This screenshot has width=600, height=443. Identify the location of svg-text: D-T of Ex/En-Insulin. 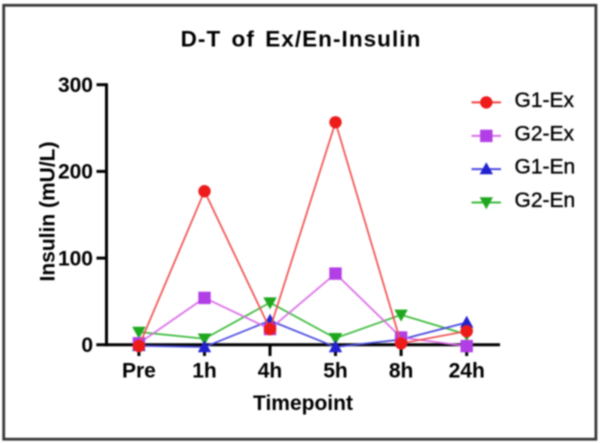
(301, 39).